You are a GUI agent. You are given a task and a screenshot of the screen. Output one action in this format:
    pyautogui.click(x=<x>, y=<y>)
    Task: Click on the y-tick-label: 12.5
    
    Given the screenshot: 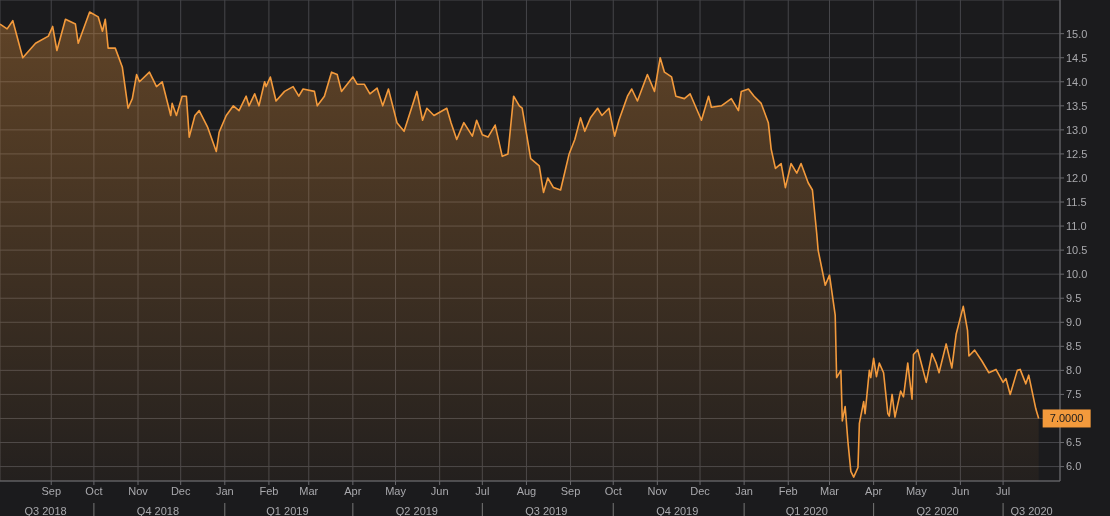 What is the action you would take?
    pyautogui.click(x=1077, y=153)
    